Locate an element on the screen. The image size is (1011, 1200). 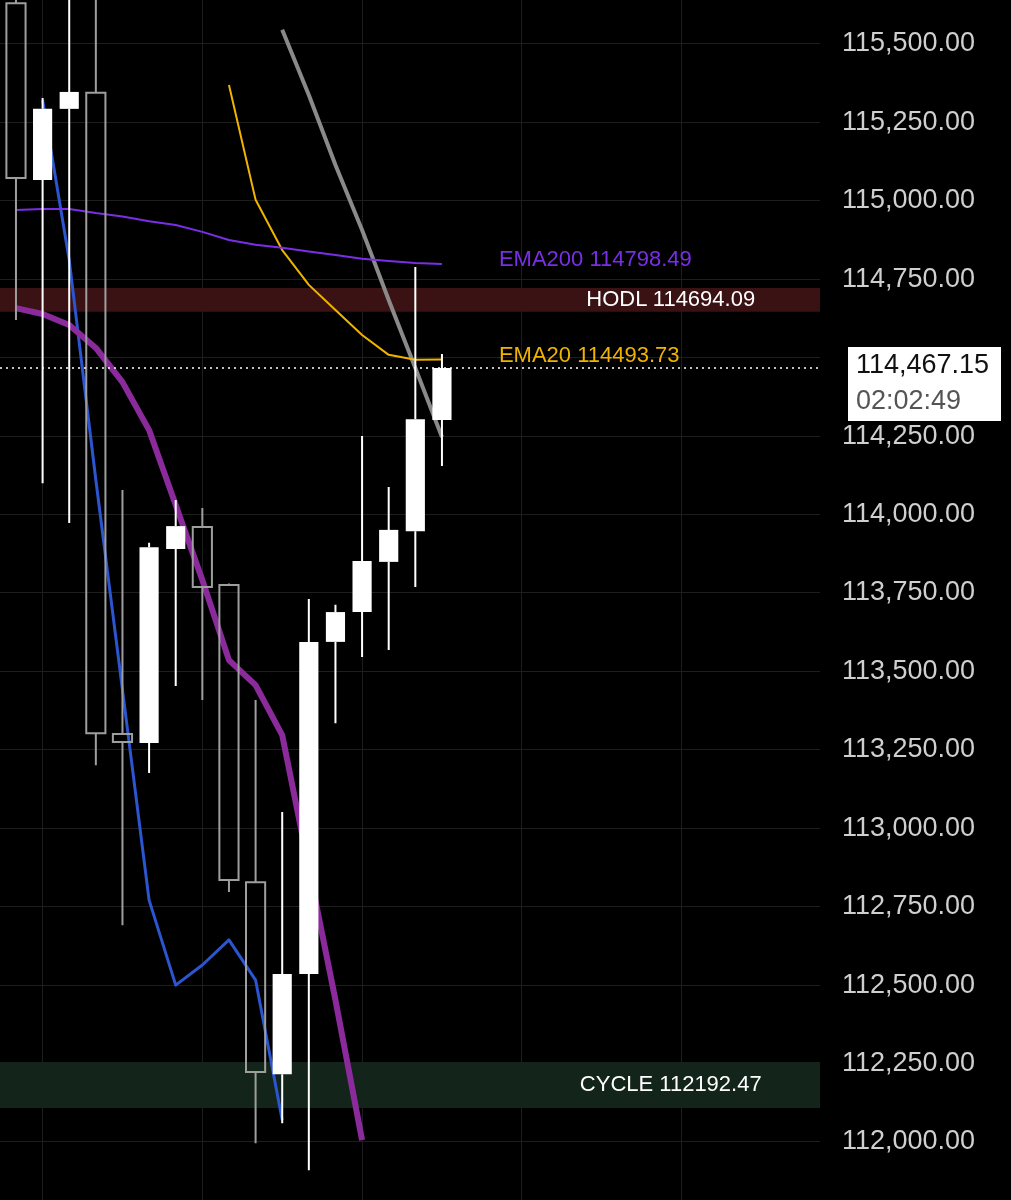
band-label: CYCLE 112192.47 is located at coordinates (670, 1084).